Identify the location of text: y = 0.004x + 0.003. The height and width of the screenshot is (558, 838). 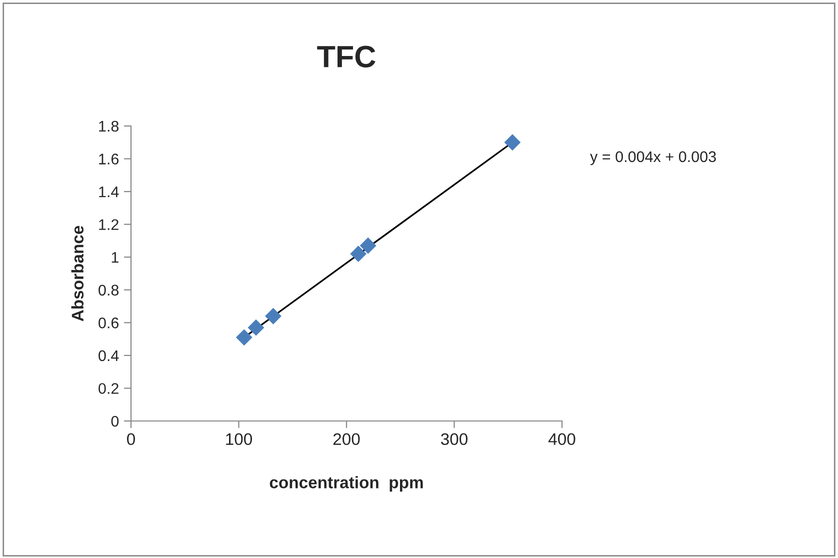
(653, 158).